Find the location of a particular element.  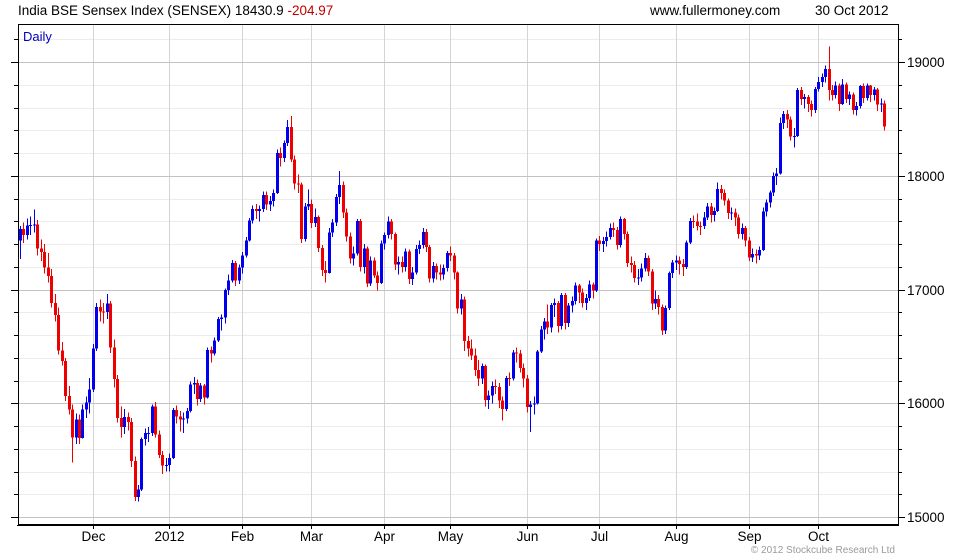

last-price: 18430.9 is located at coordinates (259, 10).